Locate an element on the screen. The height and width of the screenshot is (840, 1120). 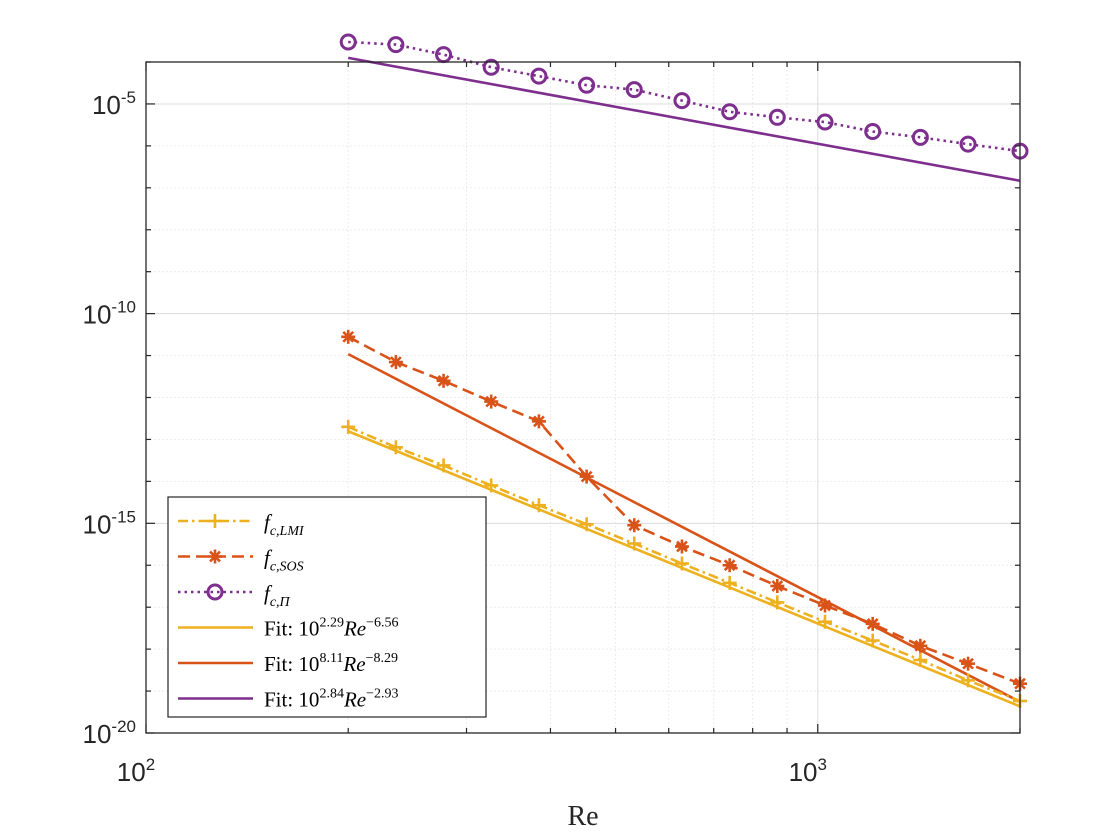
legend-entry: Fit: 102.84Re−2.93 is located at coordinates (288, 699).